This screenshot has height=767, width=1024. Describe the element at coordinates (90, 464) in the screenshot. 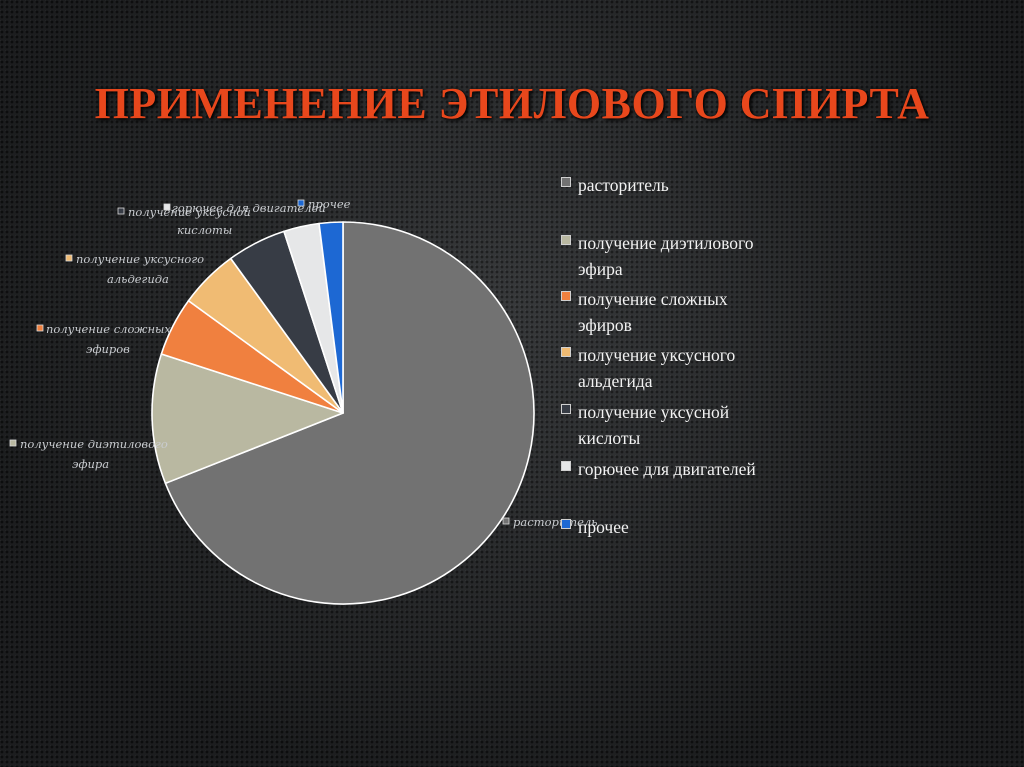

I see `callout-label-2-line-2: эфира` at that location.